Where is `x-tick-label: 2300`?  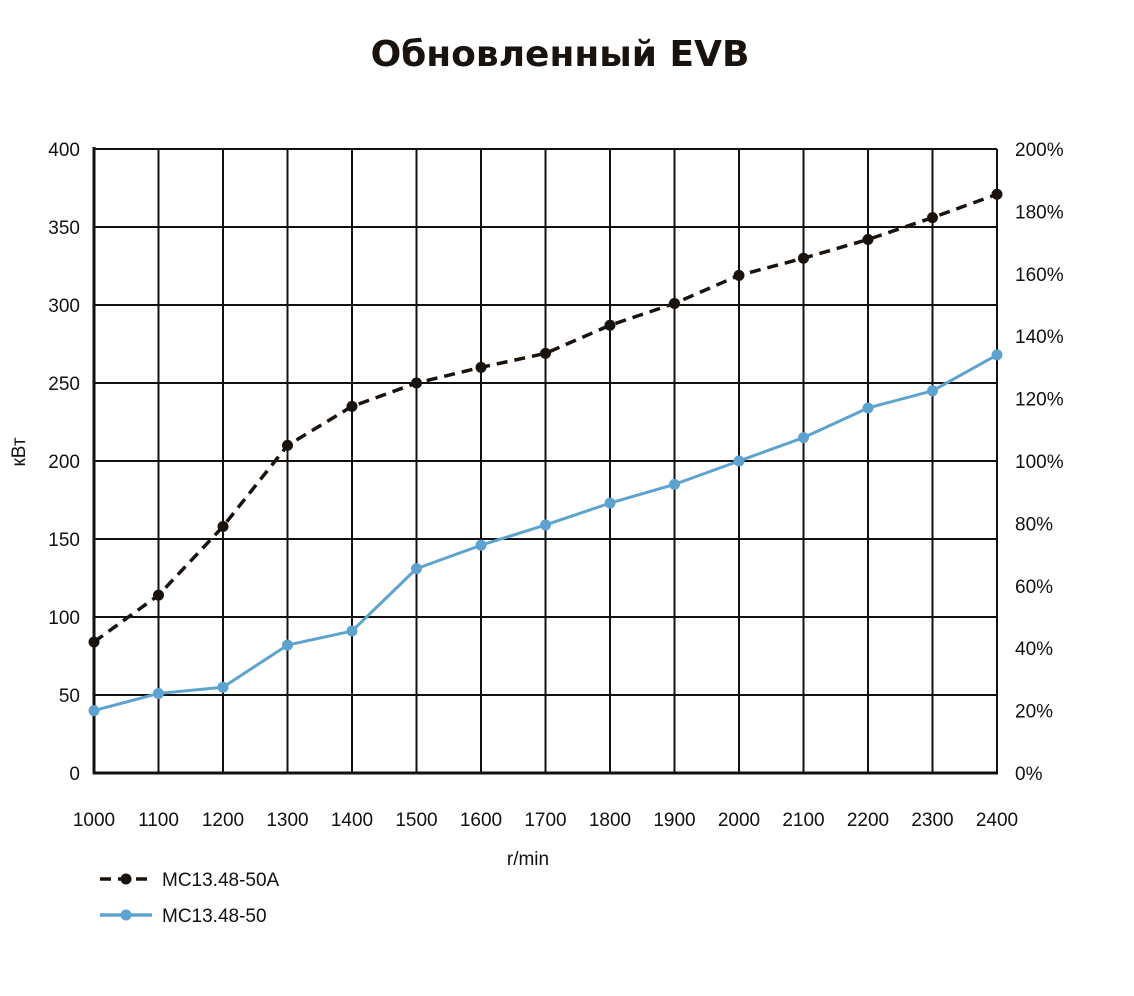 x-tick-label: 2300 is located at coordinates (932, 820).